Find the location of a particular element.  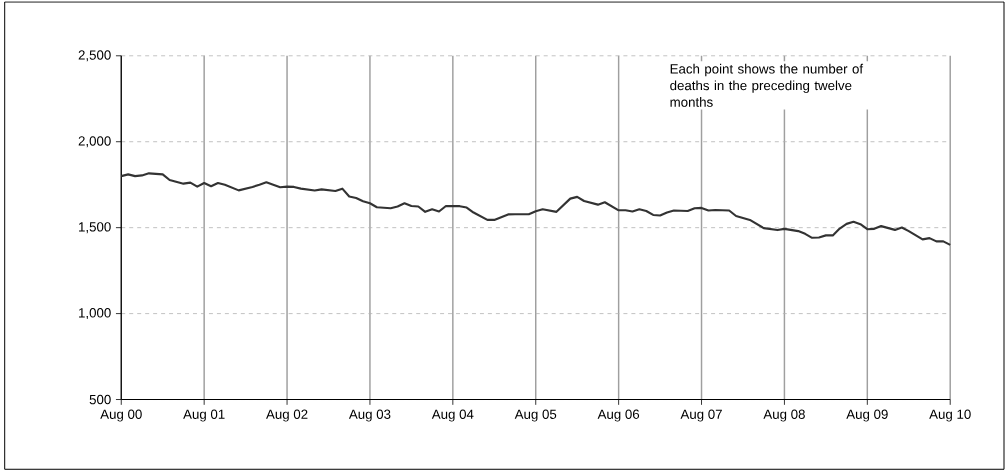

y-tick-label: 1,500 is located at coordinates (95, 228).